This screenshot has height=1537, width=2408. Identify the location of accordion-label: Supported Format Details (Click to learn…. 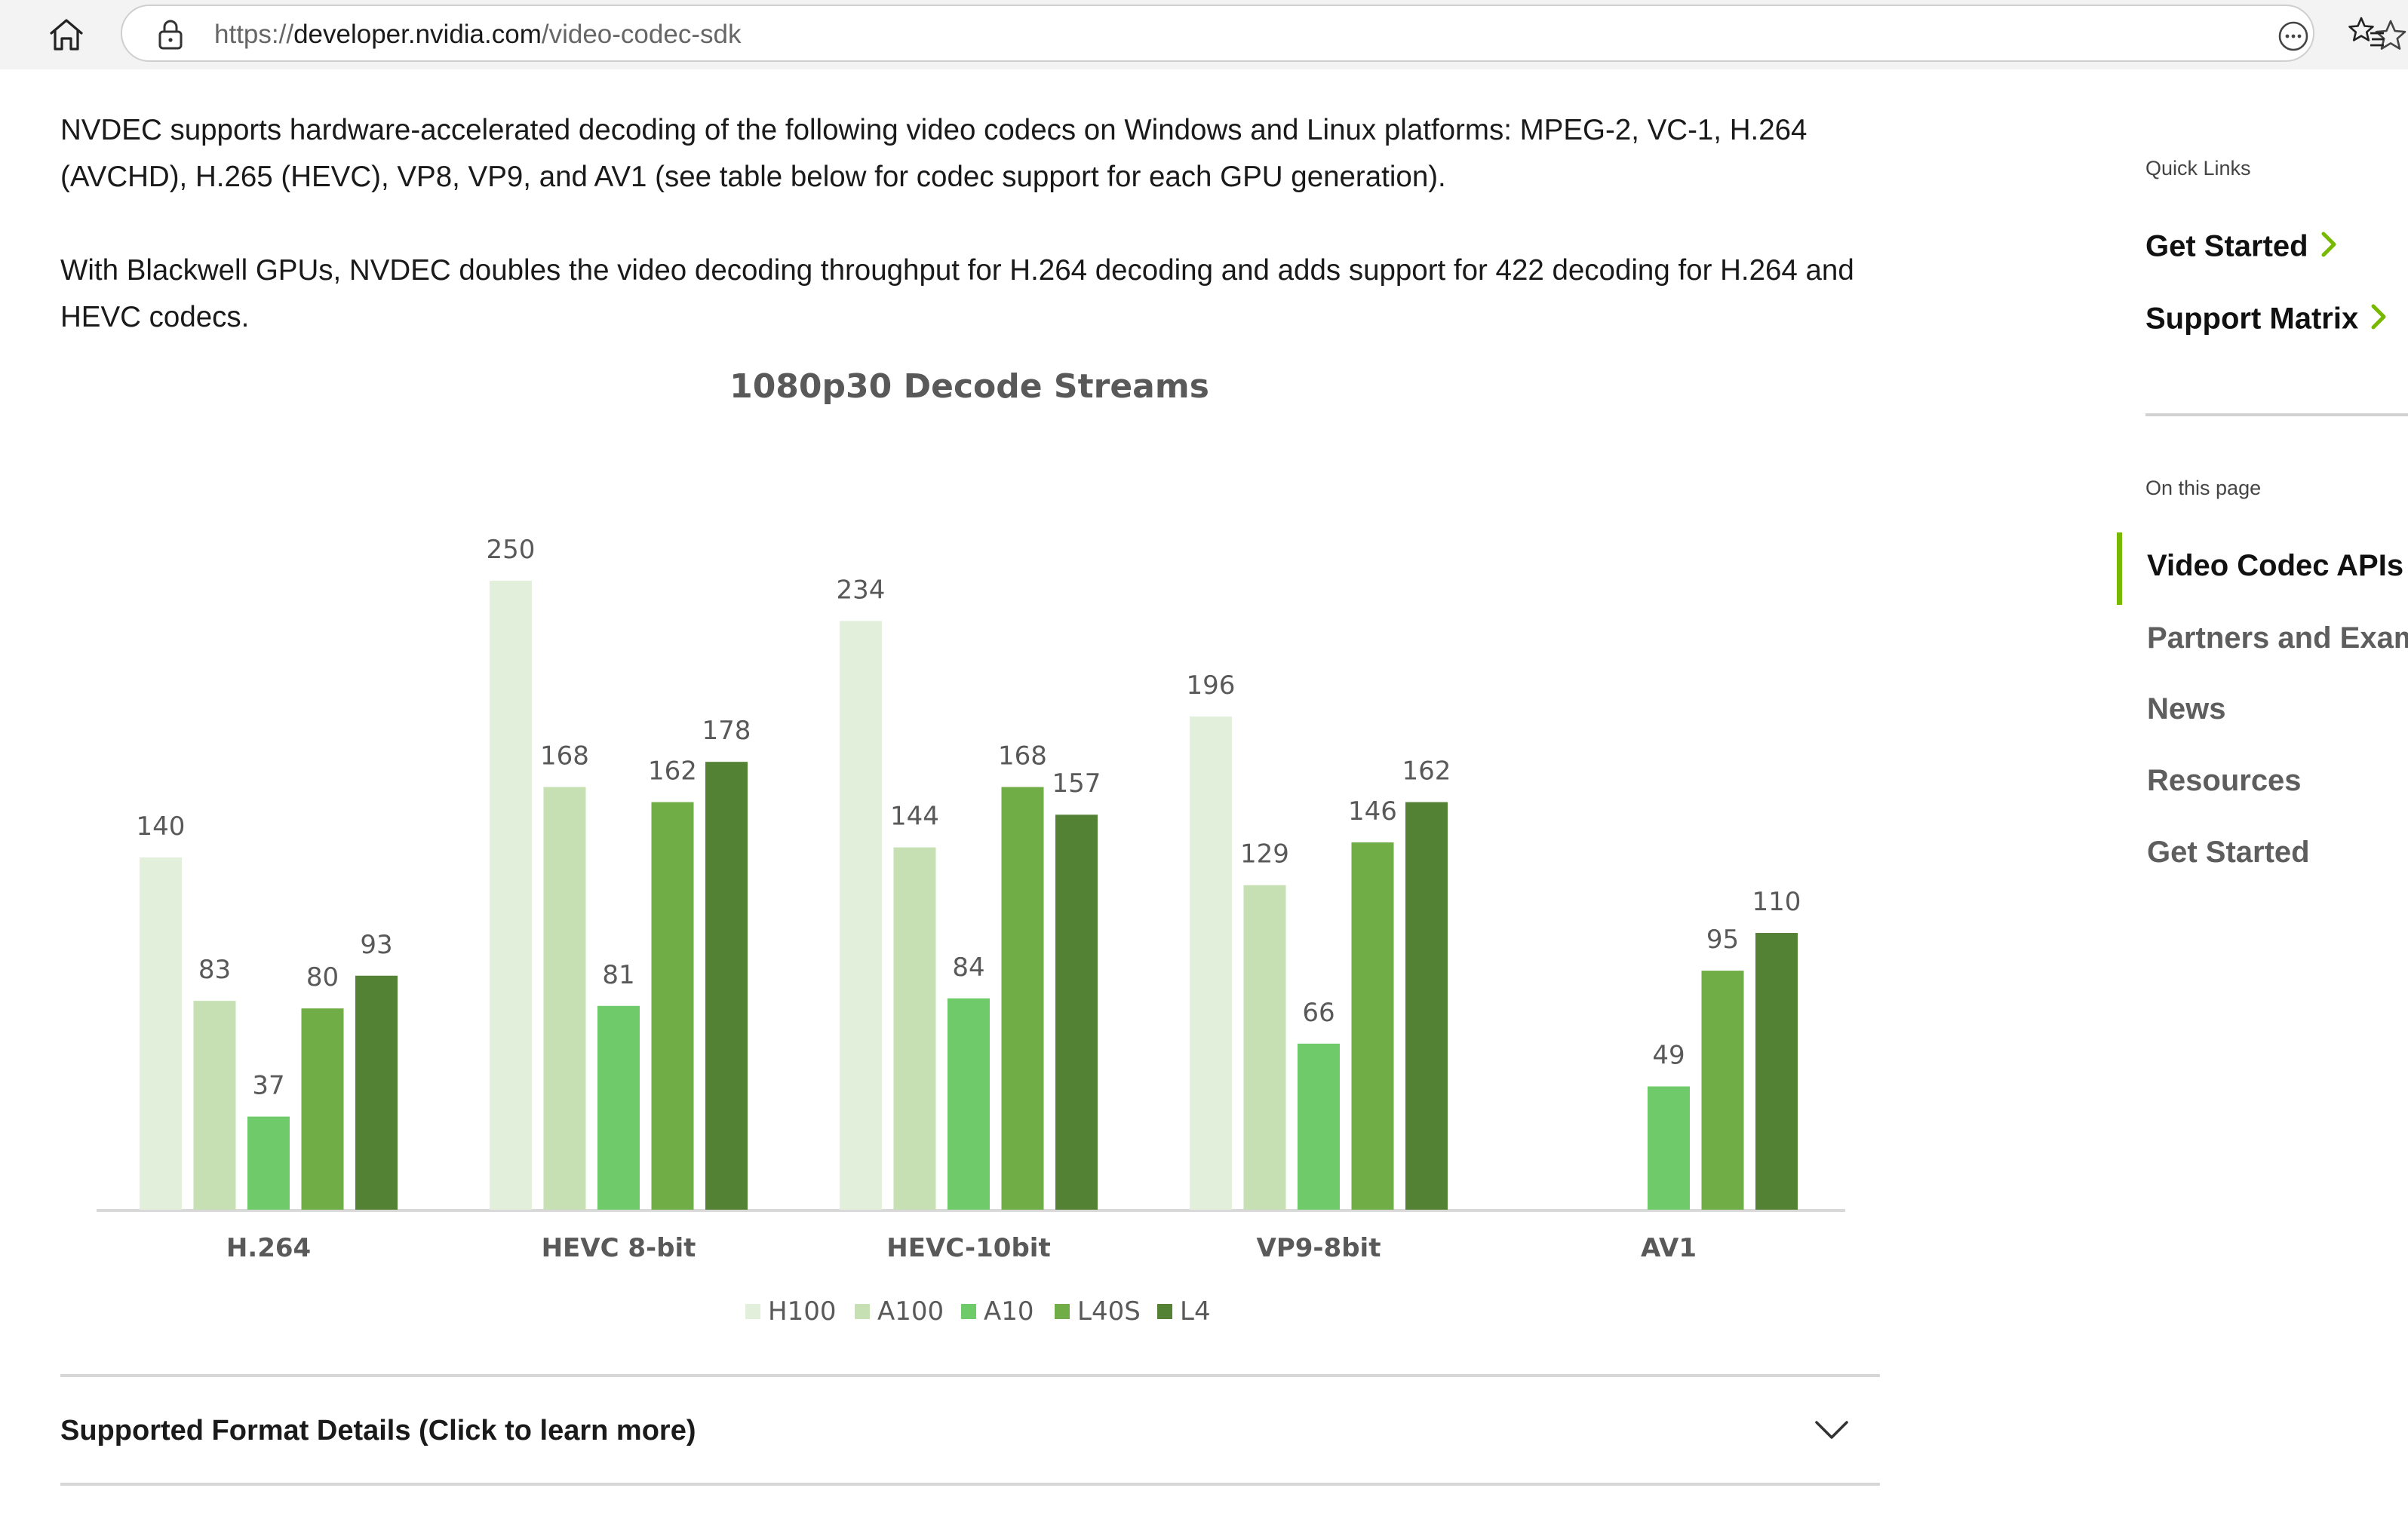
(378, 1430).